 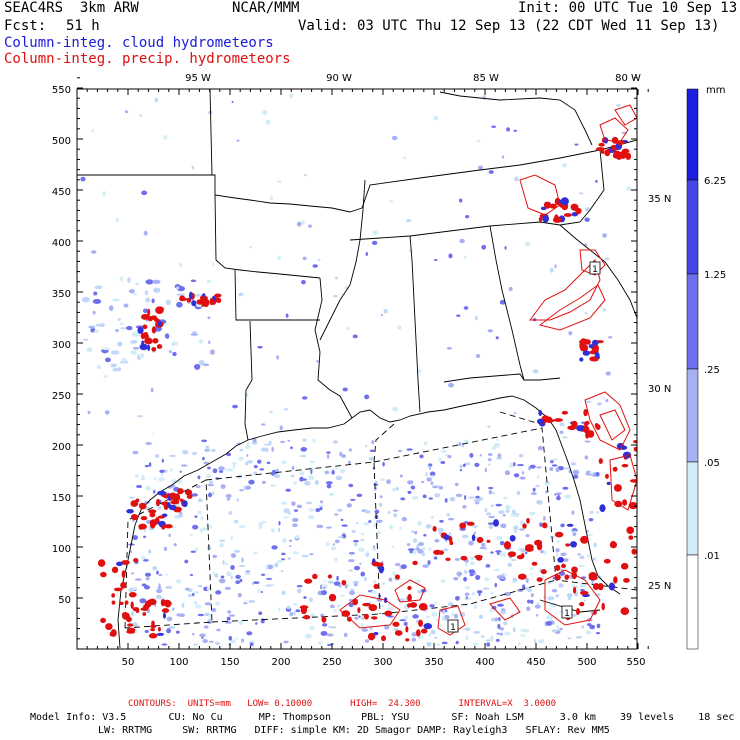 What do you see at coordinates (198, 78) in the screenshot?
I see `lon-label-95w: 95 W` at bounding box center [198, 78].